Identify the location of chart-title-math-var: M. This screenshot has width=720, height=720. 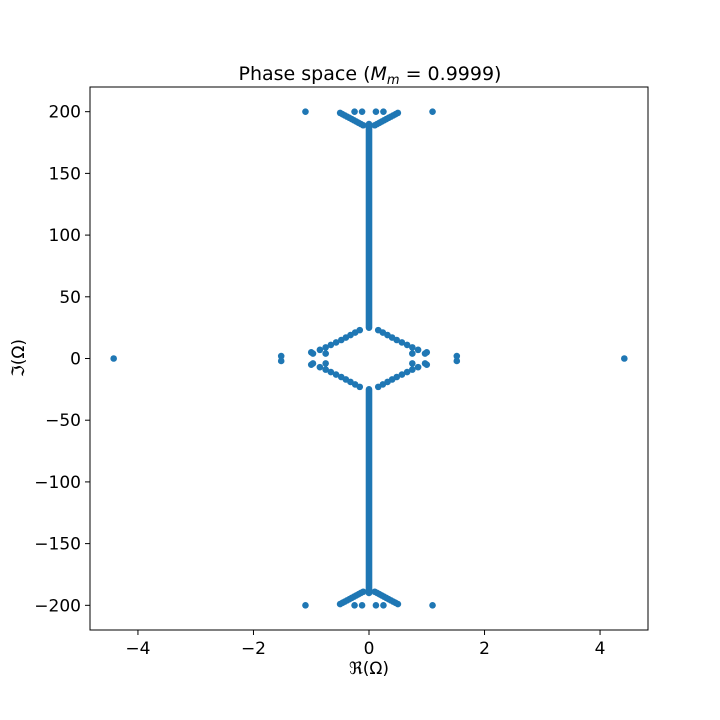
(378, 74).